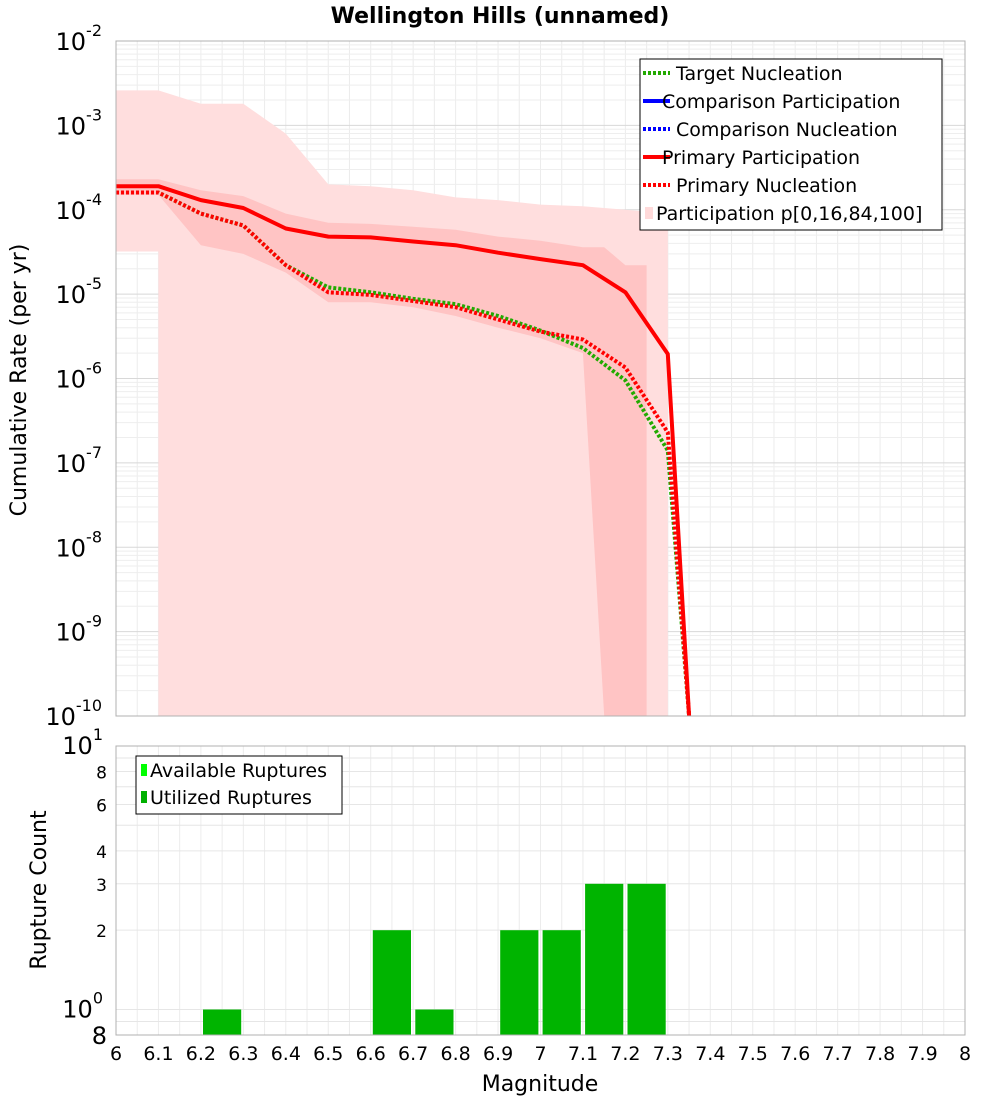 Image resolution: width=1000 pixels, height=1100 pixels. Describe the element at coordinates (965, 1054) in the screenshot. I see `x-tick-label: 8` at that location.